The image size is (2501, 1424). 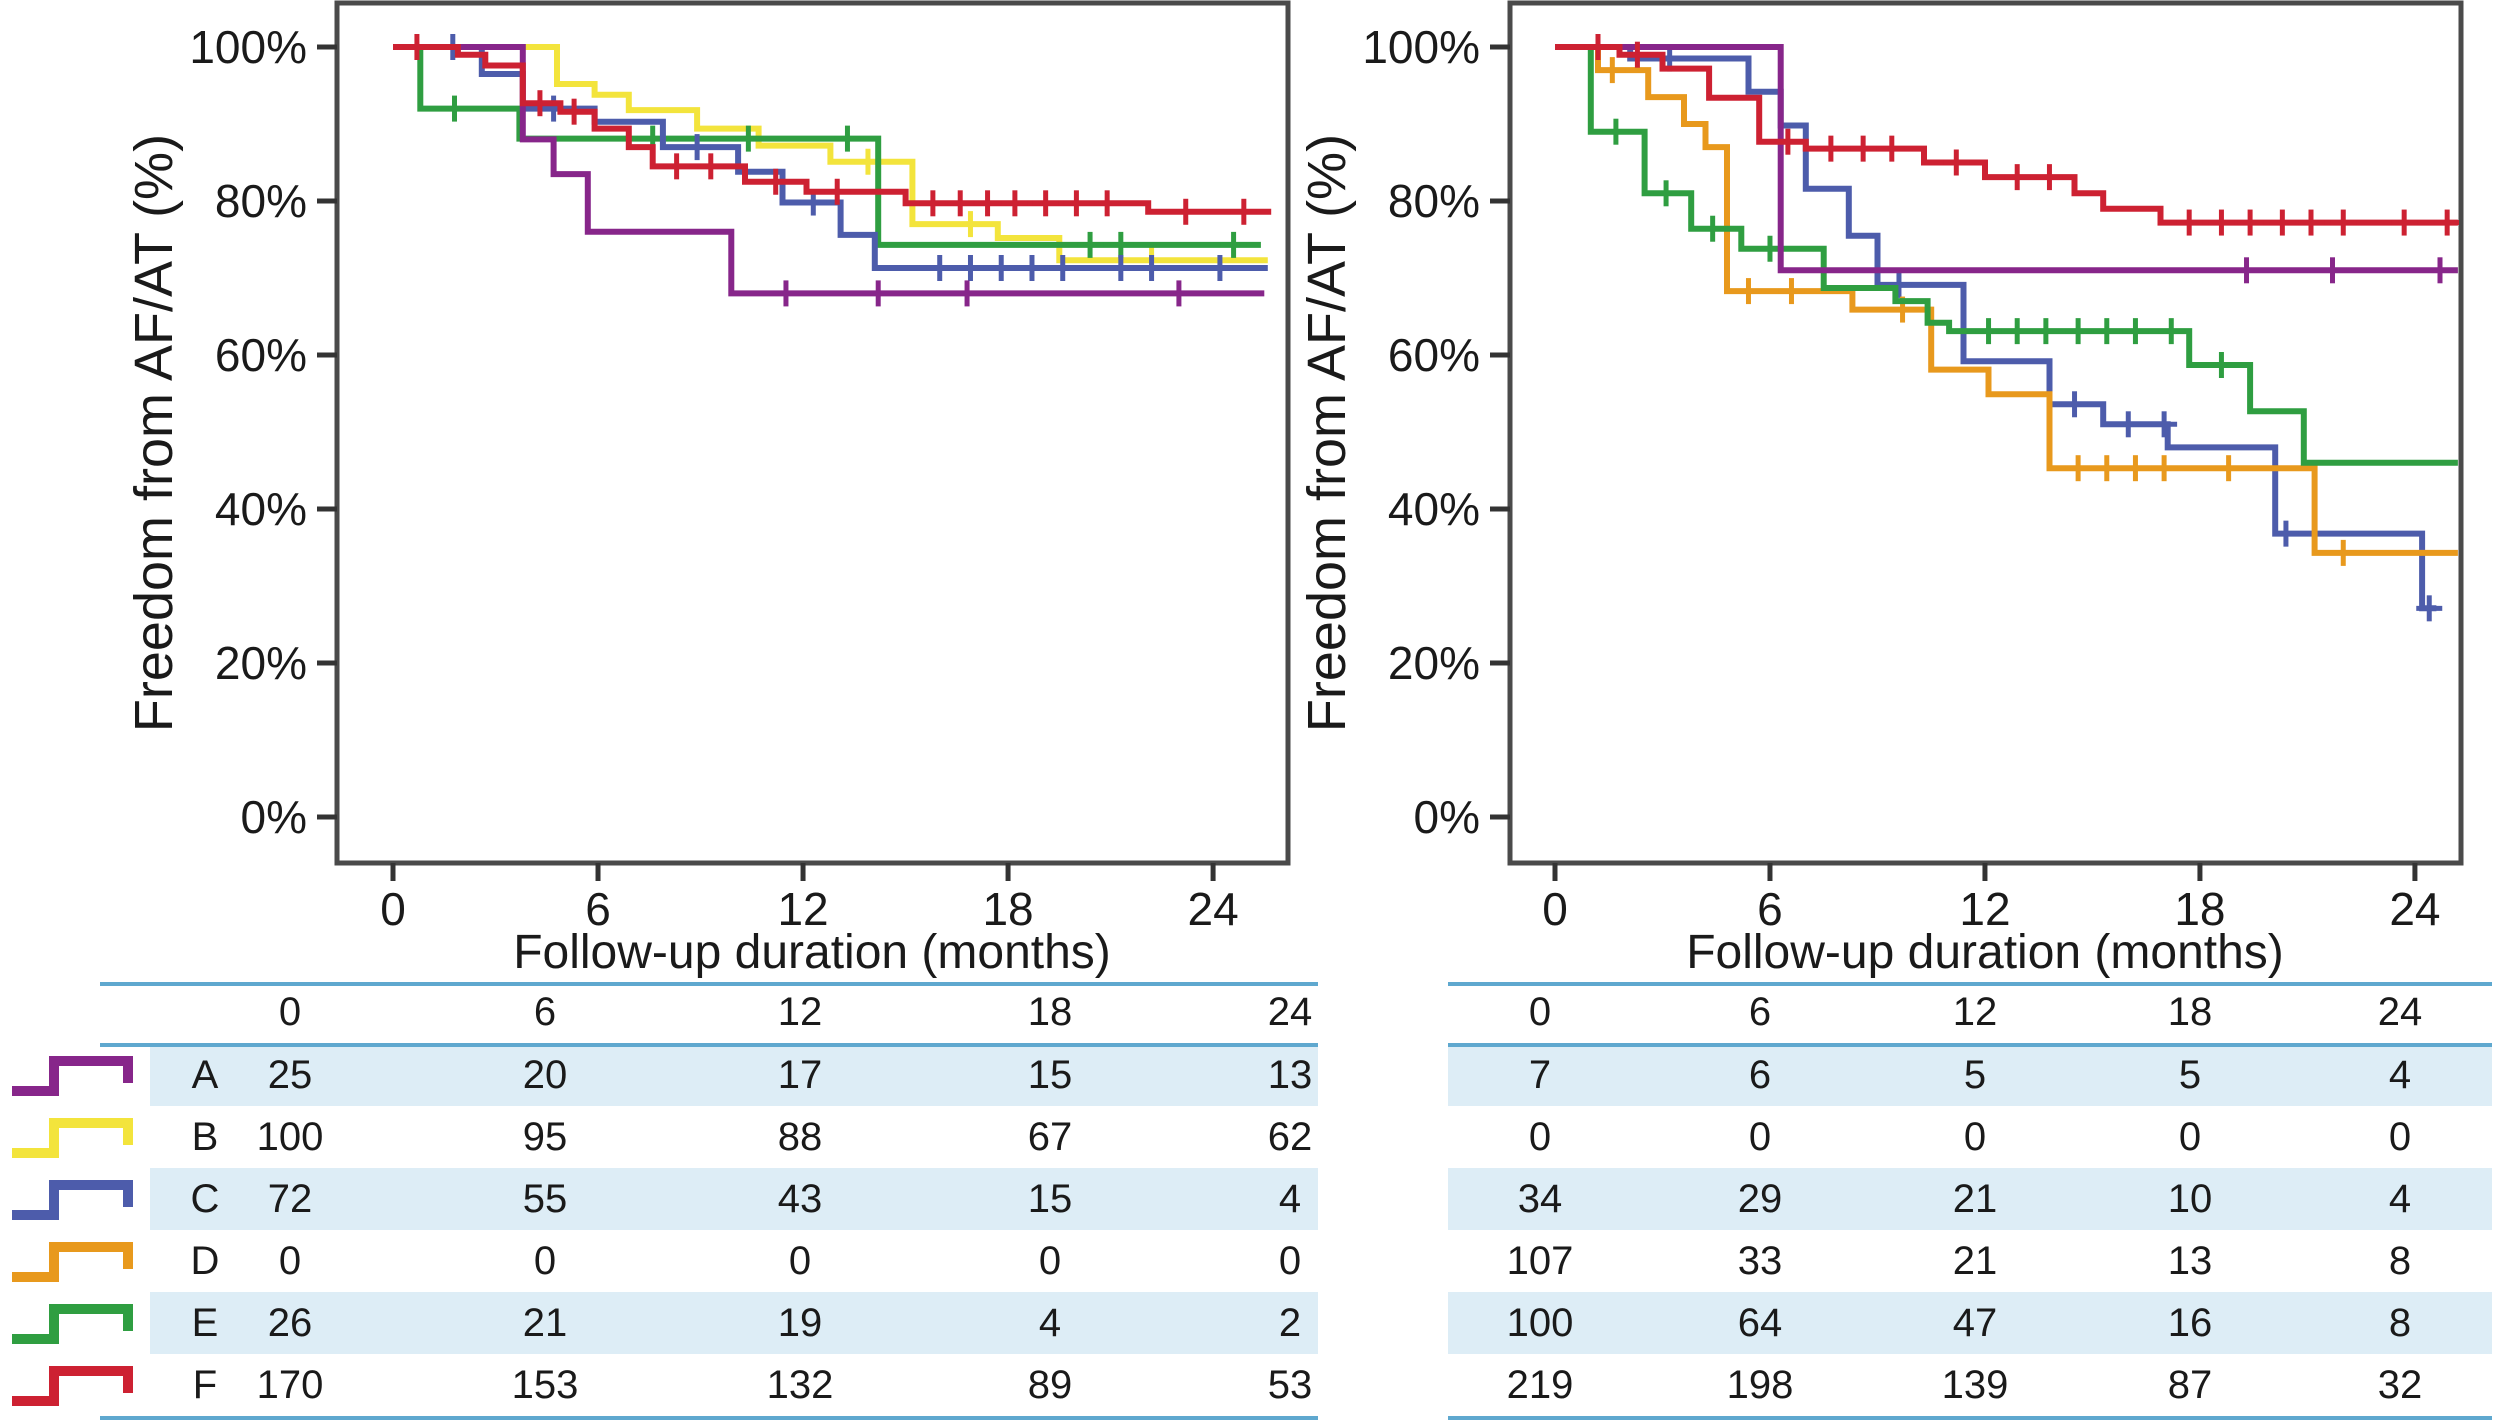 What do you see at coordinates (1760, 1385) in the screenshot?
I see `risk-count: 198` at bounding box center [1760, 1385].